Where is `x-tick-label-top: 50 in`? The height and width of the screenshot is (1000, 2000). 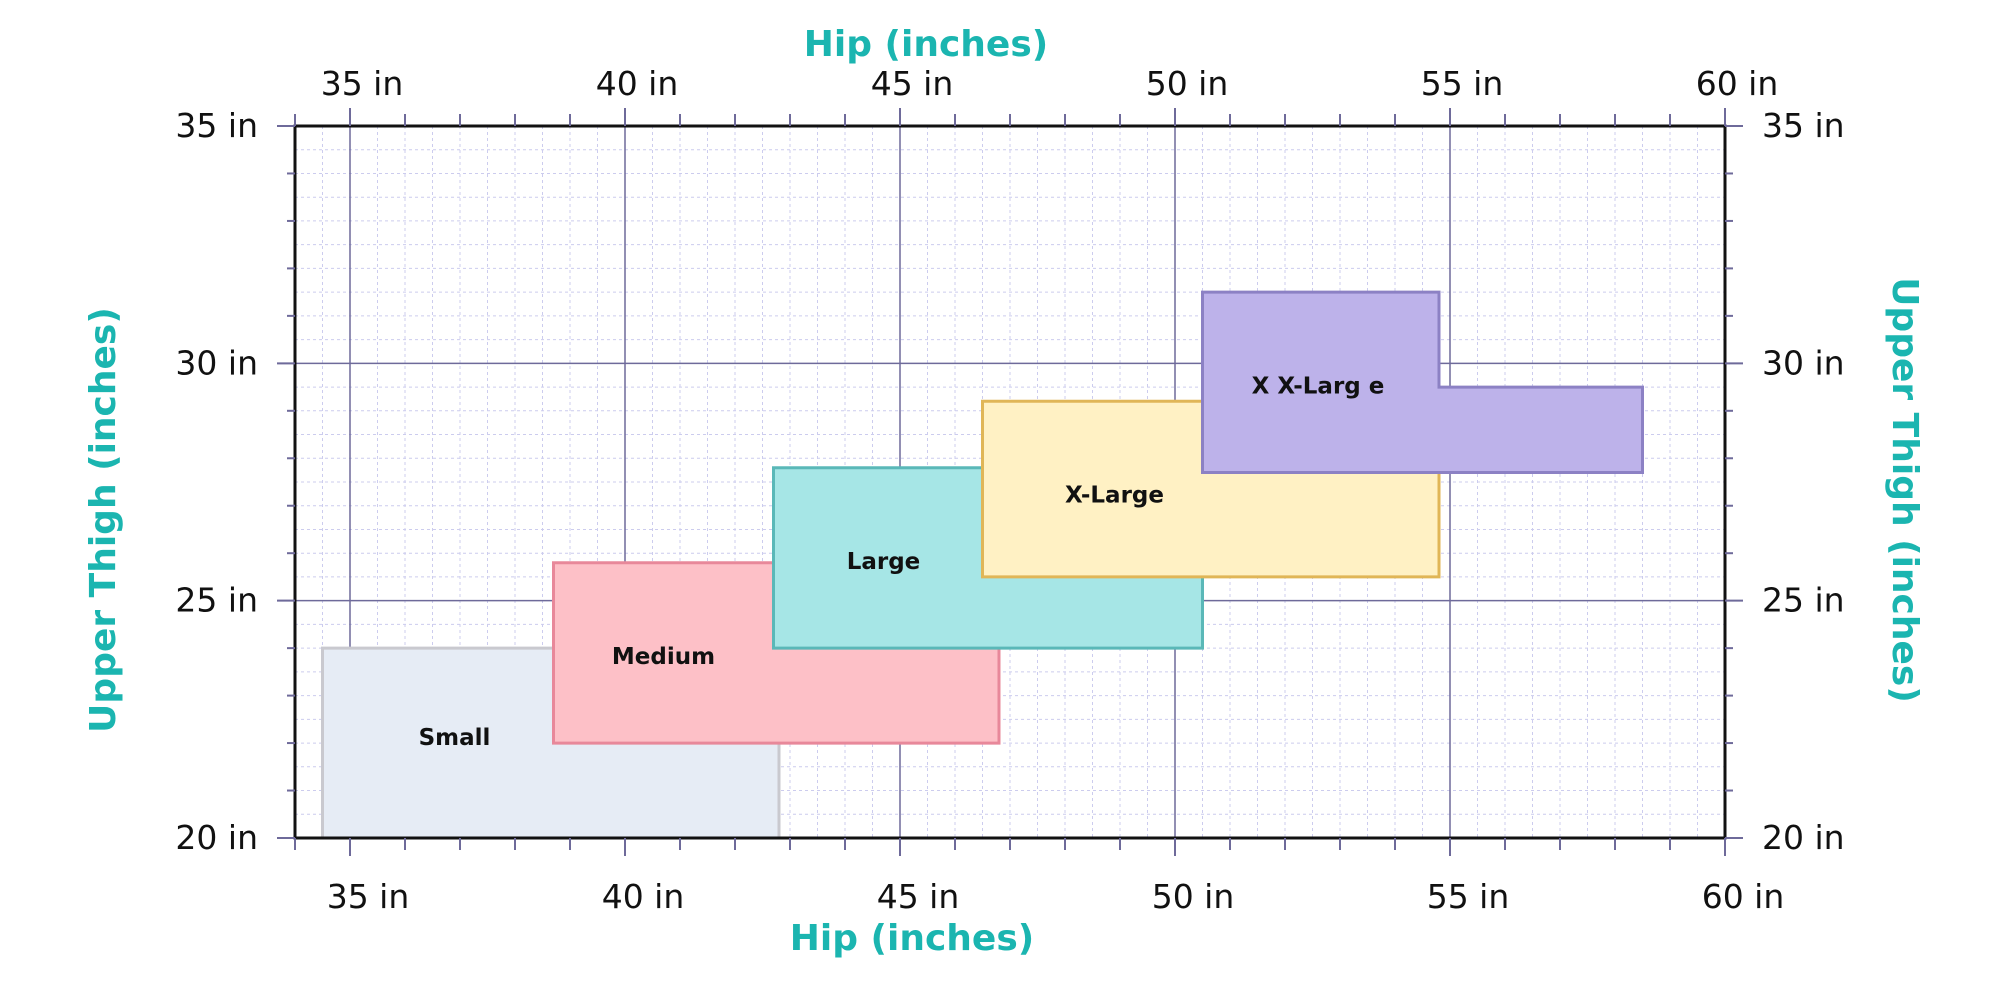
x-tick-label-top: 50 in is located at coordinates (1187, 83).